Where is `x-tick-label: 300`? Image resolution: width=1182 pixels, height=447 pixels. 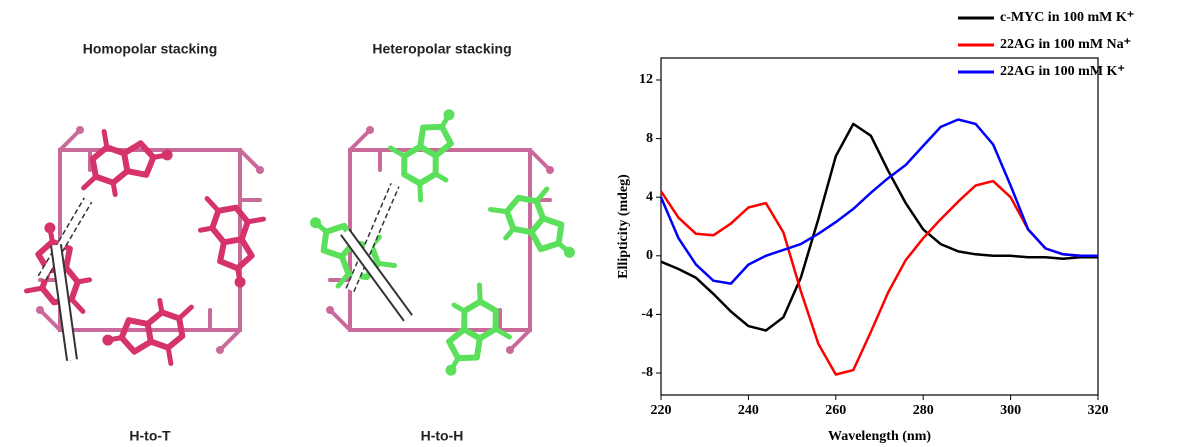
x-tick-label: 300 is located at coordinates (1010, 410).